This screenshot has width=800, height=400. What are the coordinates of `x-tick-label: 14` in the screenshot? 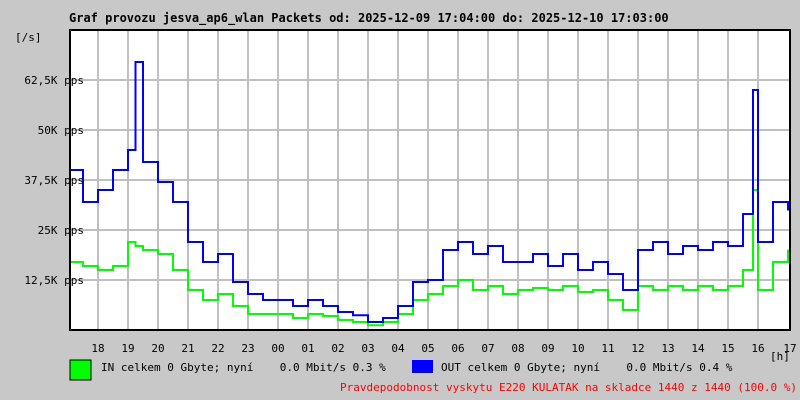 It's located at (698, 348).